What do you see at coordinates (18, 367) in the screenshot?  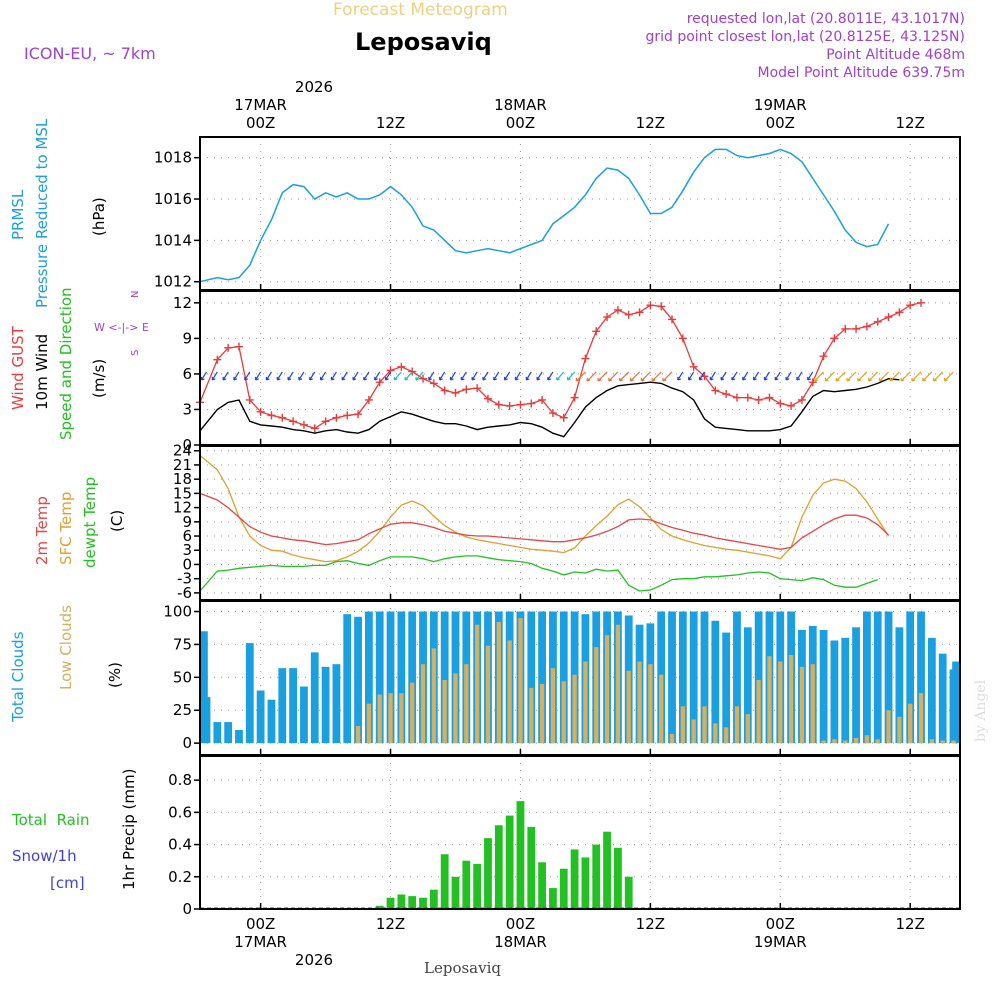 I see `label-gust: Wind GUST` at bounding box center [18, 367].